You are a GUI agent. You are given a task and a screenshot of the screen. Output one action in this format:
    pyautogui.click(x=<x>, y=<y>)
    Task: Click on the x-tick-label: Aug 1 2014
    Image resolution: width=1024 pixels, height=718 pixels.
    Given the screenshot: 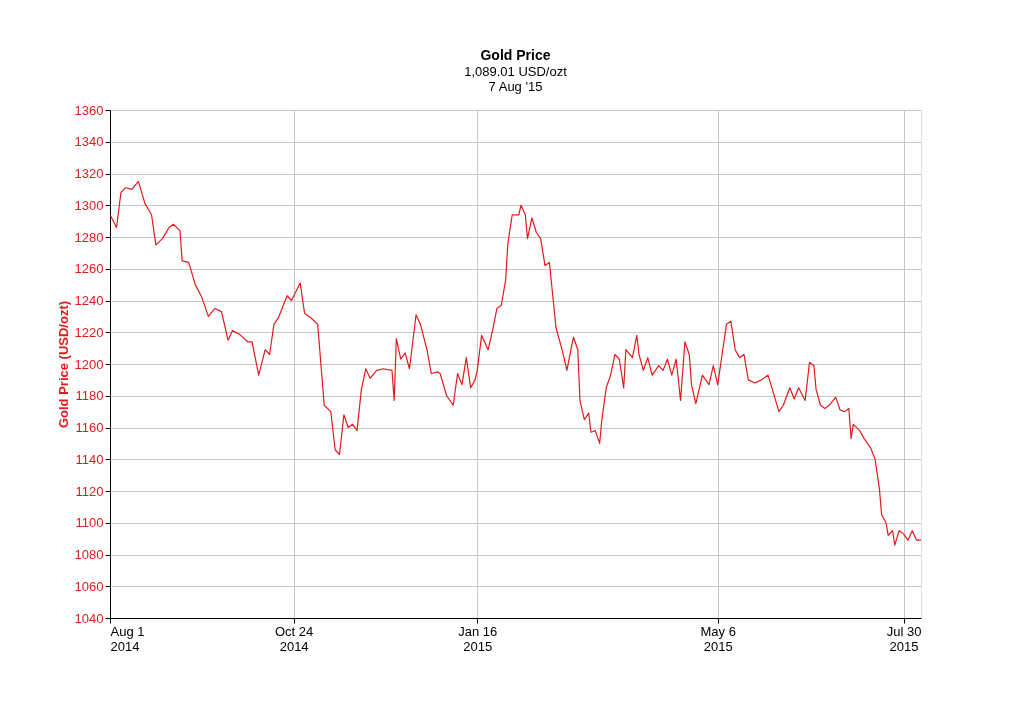 What is the action you would take?
    pyautogui.click(x=127, y=638)
    